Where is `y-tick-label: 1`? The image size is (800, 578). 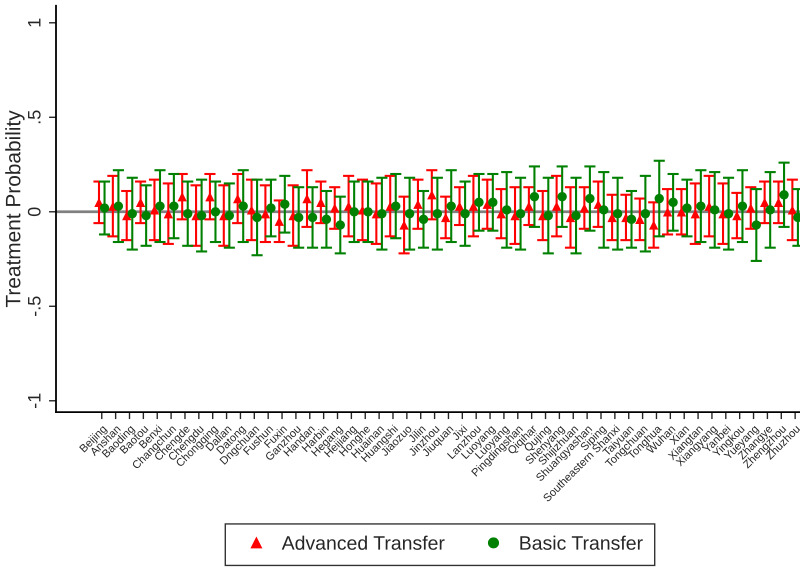
y-tick-label: 1 is located at coordinates (34, 22).